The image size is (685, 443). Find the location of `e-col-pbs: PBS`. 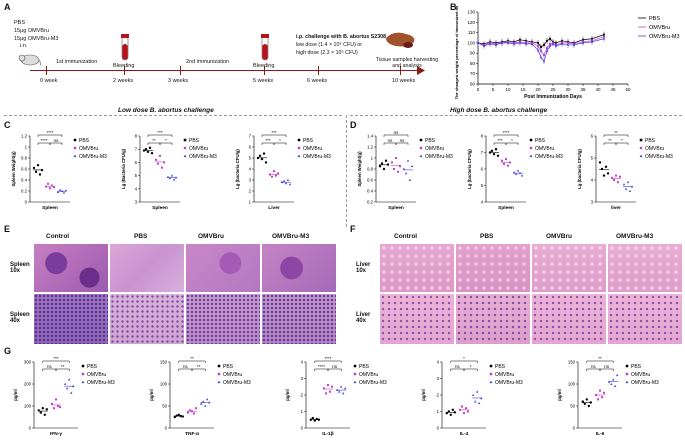

e-col-pbs: PBS is located at coordinates (141, 236).